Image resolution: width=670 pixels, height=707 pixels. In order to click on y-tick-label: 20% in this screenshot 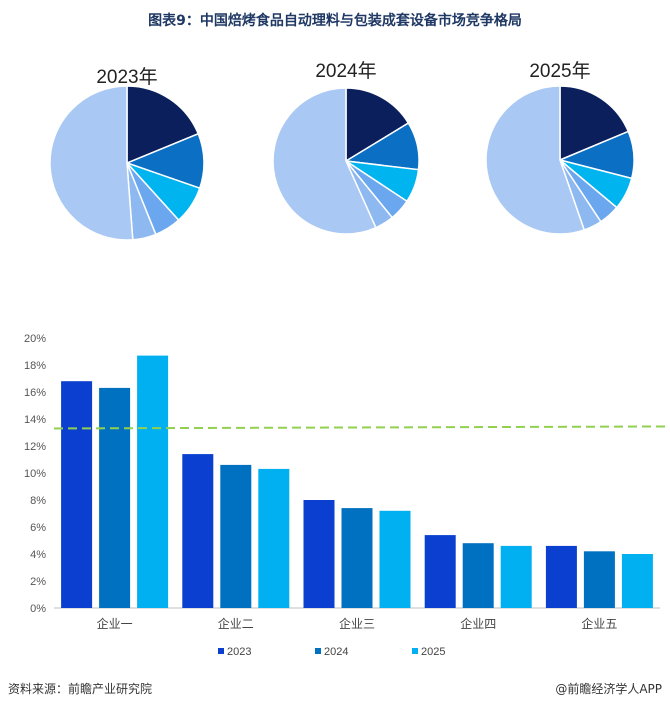, I will do `click(35, 339)`.